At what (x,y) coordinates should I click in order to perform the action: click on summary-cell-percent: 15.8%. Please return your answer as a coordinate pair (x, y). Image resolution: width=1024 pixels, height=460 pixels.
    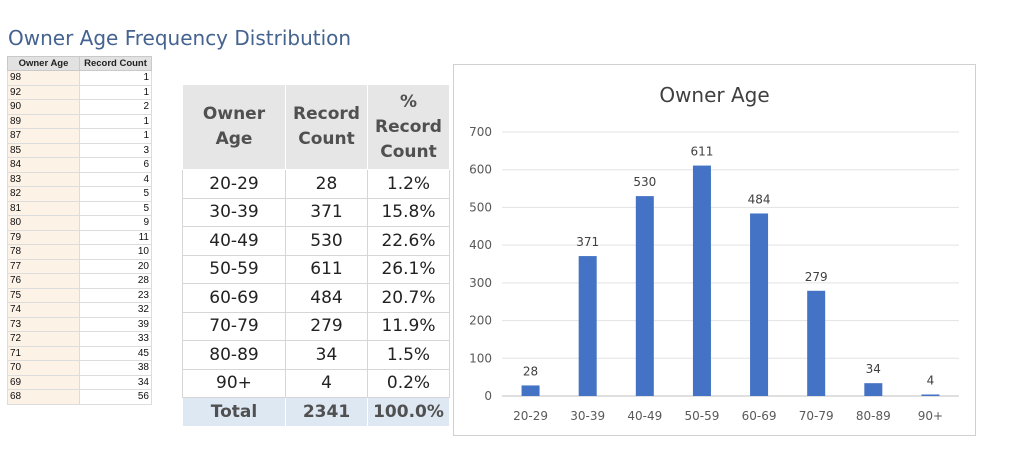
    Looking at the image, I should click on (408, 212).